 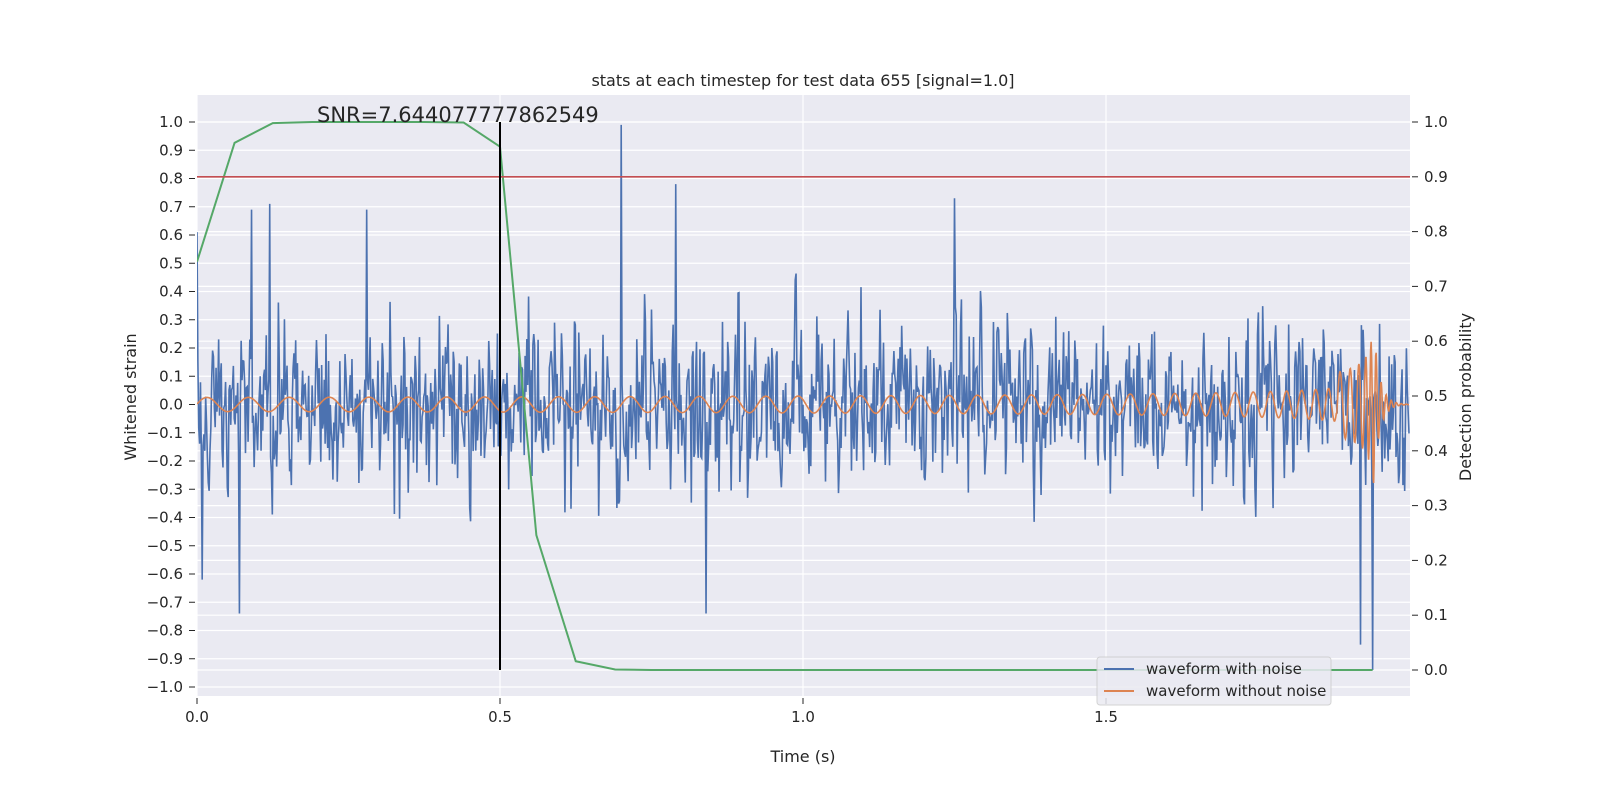 I want to click on y-axis-label-left: Whitened strain, so click(x=130, y=396).